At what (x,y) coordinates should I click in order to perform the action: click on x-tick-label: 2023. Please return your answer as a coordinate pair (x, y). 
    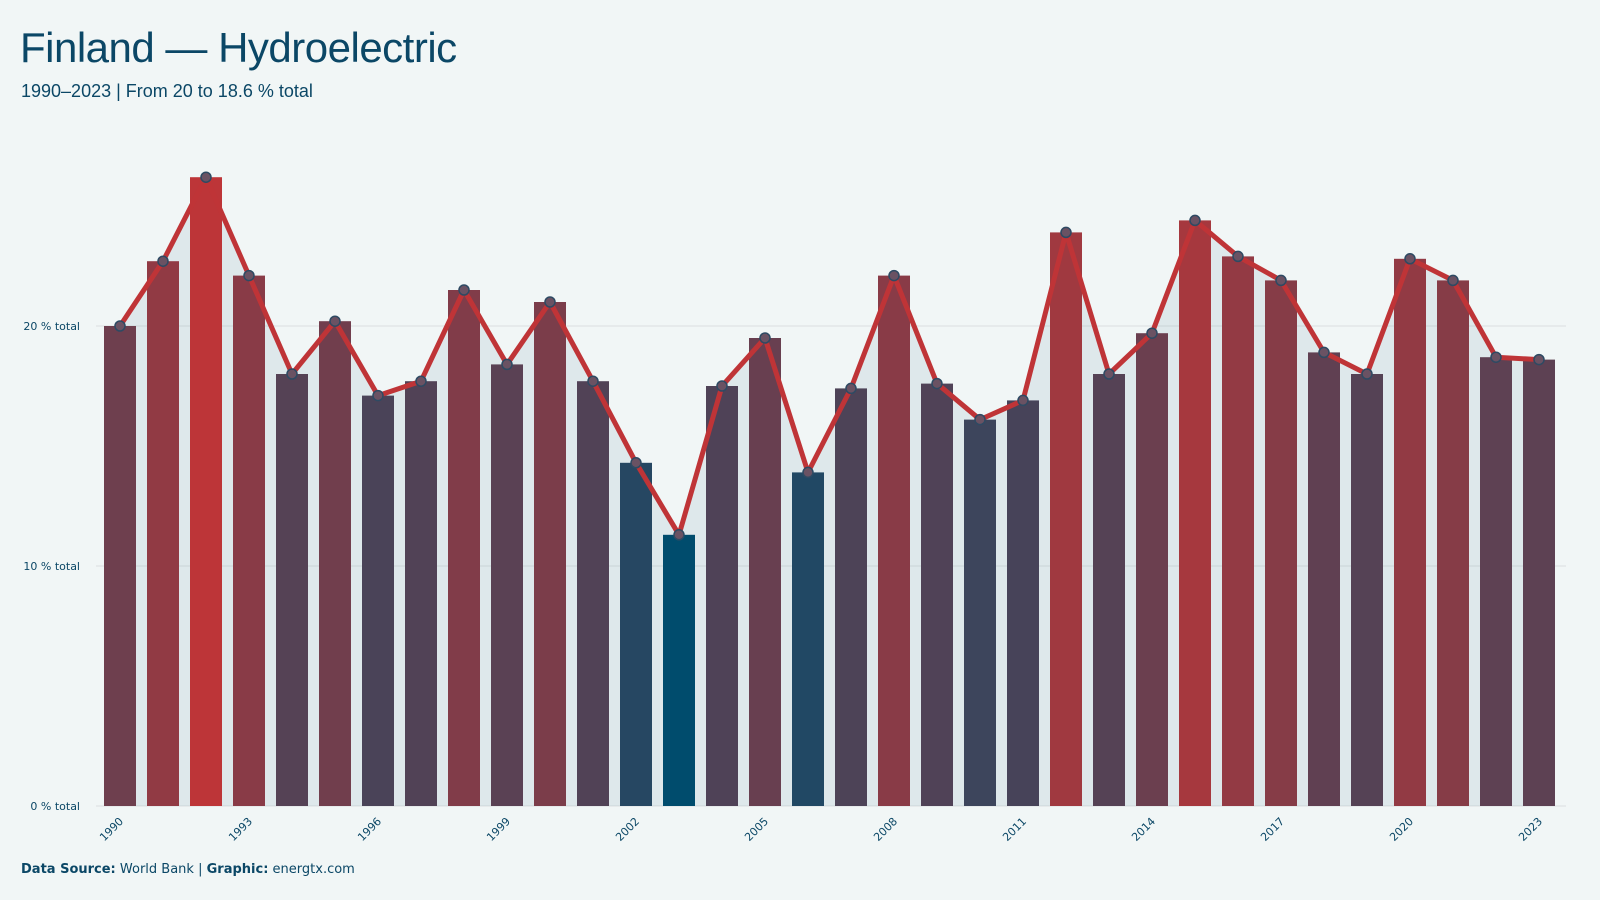
    Looking at the image, I should click on (1530, 829).